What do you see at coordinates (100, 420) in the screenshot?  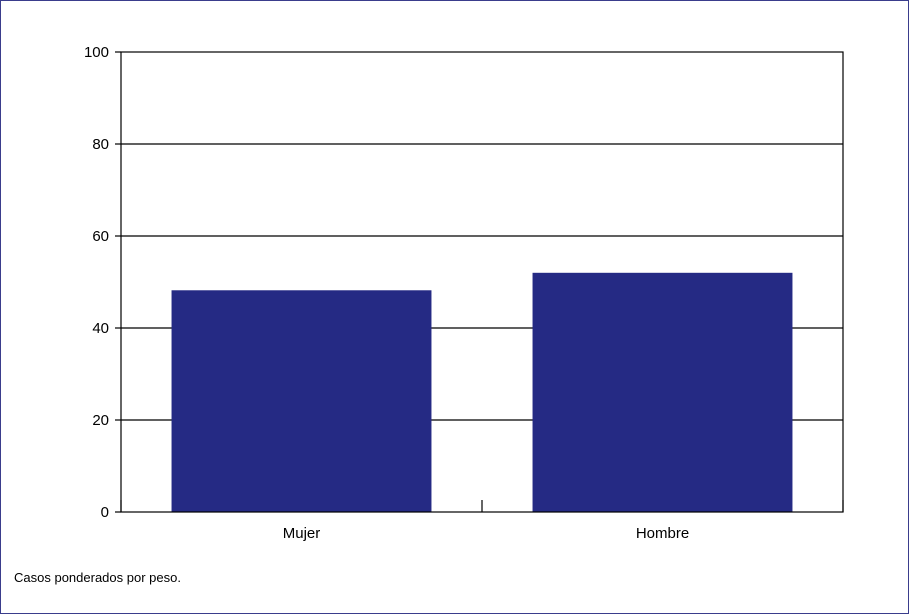 I see `y-tick-label-20: 20` at bounding box center [100, 420].